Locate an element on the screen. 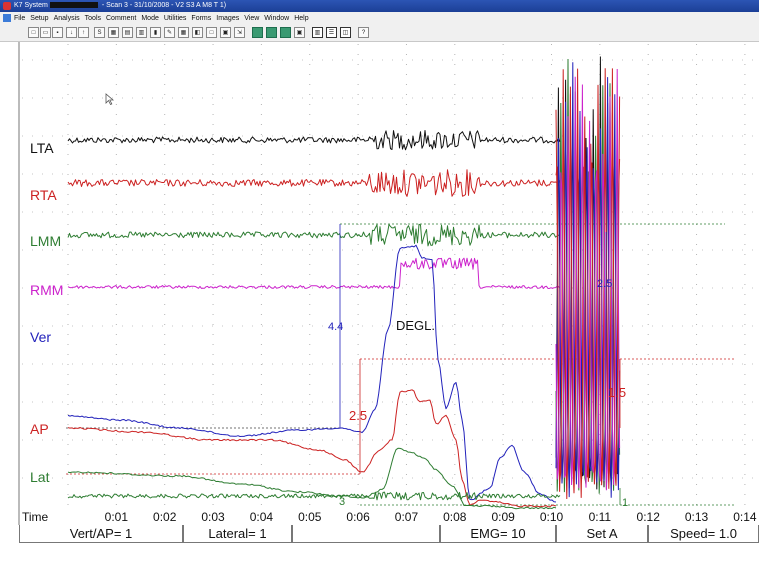  channel-label-rta: RTA is located at coordinates (43, 195).